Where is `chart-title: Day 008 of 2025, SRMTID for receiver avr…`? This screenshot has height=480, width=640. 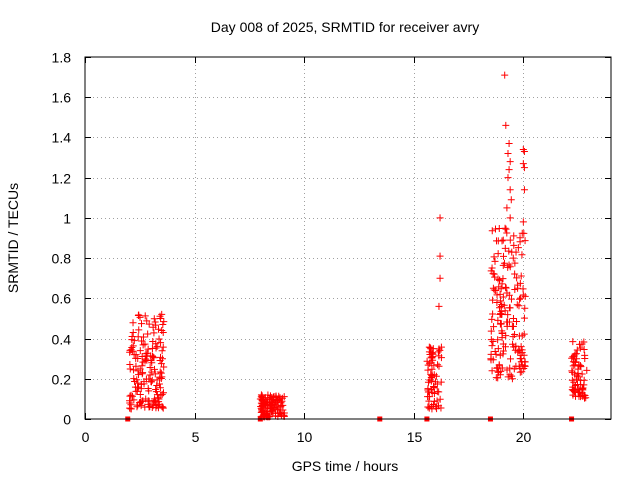 chart-title: Day 008 of 2025, SRMTID for receiver avr… is located at coordinates (345, 27).